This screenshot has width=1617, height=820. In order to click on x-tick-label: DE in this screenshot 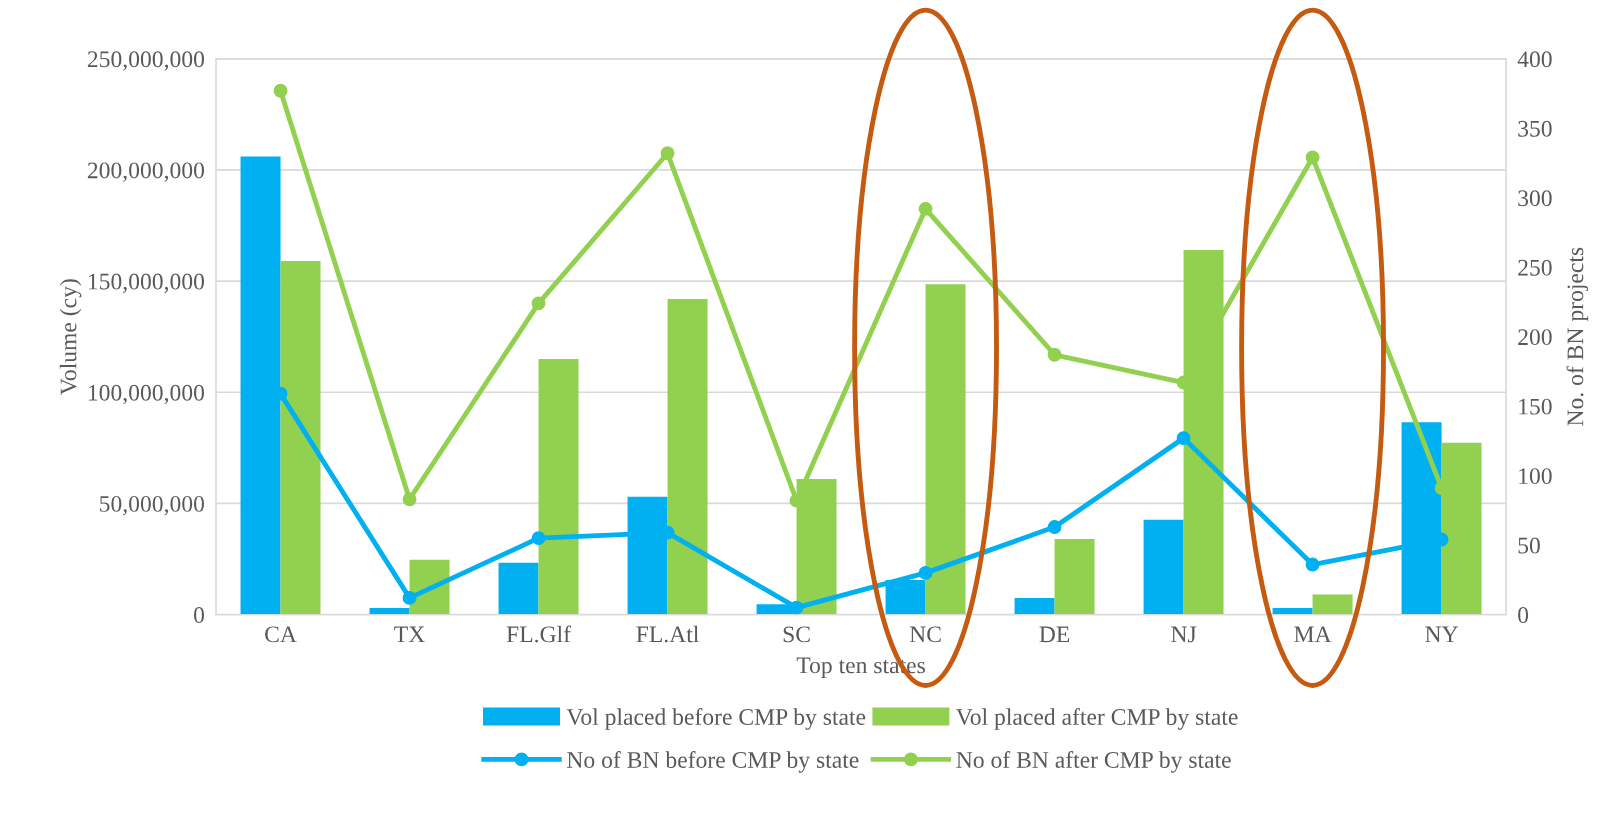, I will do `click(1054, 634)`.